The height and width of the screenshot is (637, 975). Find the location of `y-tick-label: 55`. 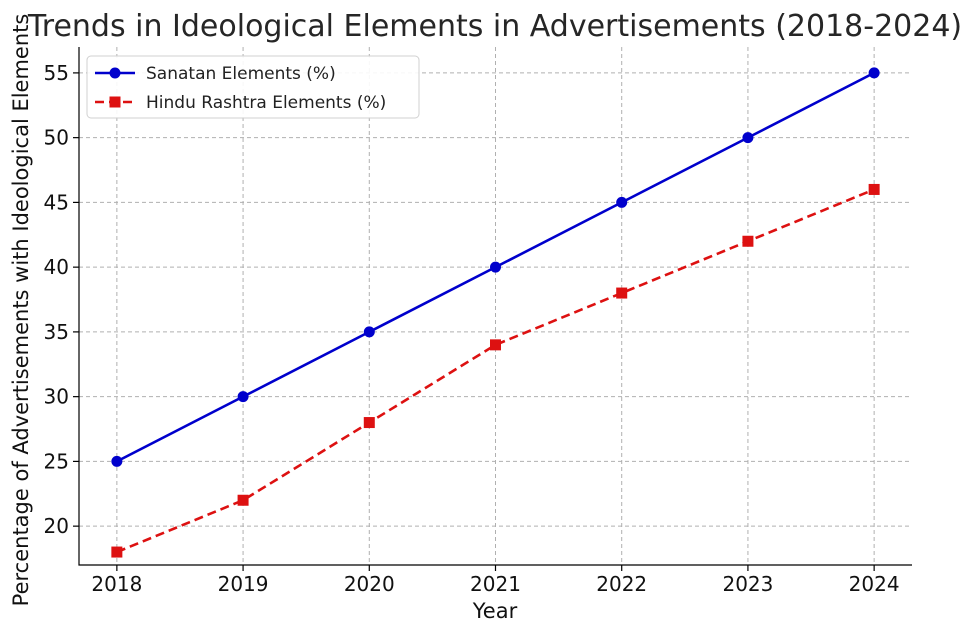

y-tick-label: 55 is located at coordinates (56, 73).